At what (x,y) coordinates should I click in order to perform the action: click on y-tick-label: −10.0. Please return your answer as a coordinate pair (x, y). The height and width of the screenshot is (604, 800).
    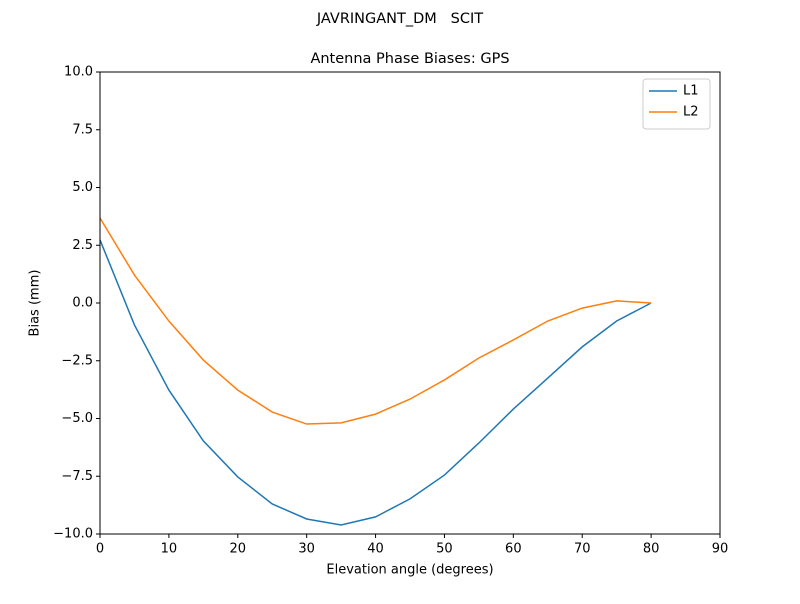
    Looking at the image, I should click on (73, 534).